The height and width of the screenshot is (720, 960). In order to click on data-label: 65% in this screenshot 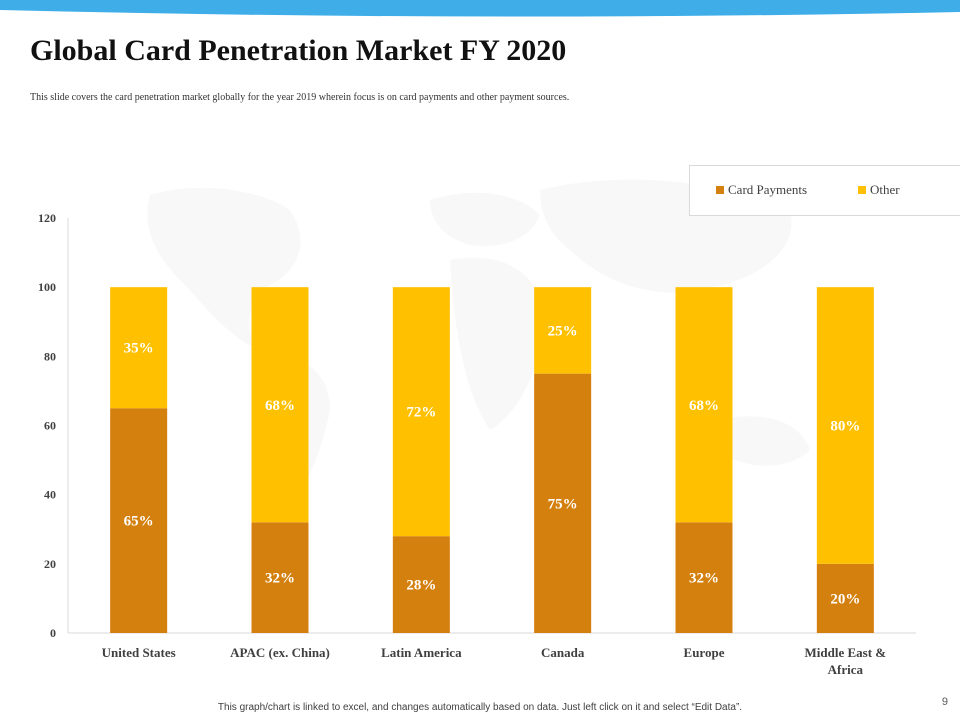, I will do `click(139, 522)`.